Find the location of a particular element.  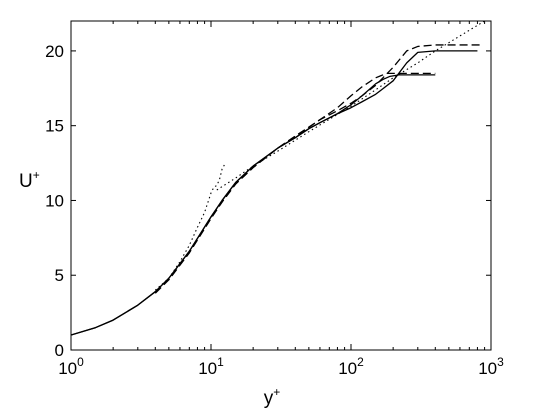

x-tick-label: 10⁰ is located at coordinates (71, 366).